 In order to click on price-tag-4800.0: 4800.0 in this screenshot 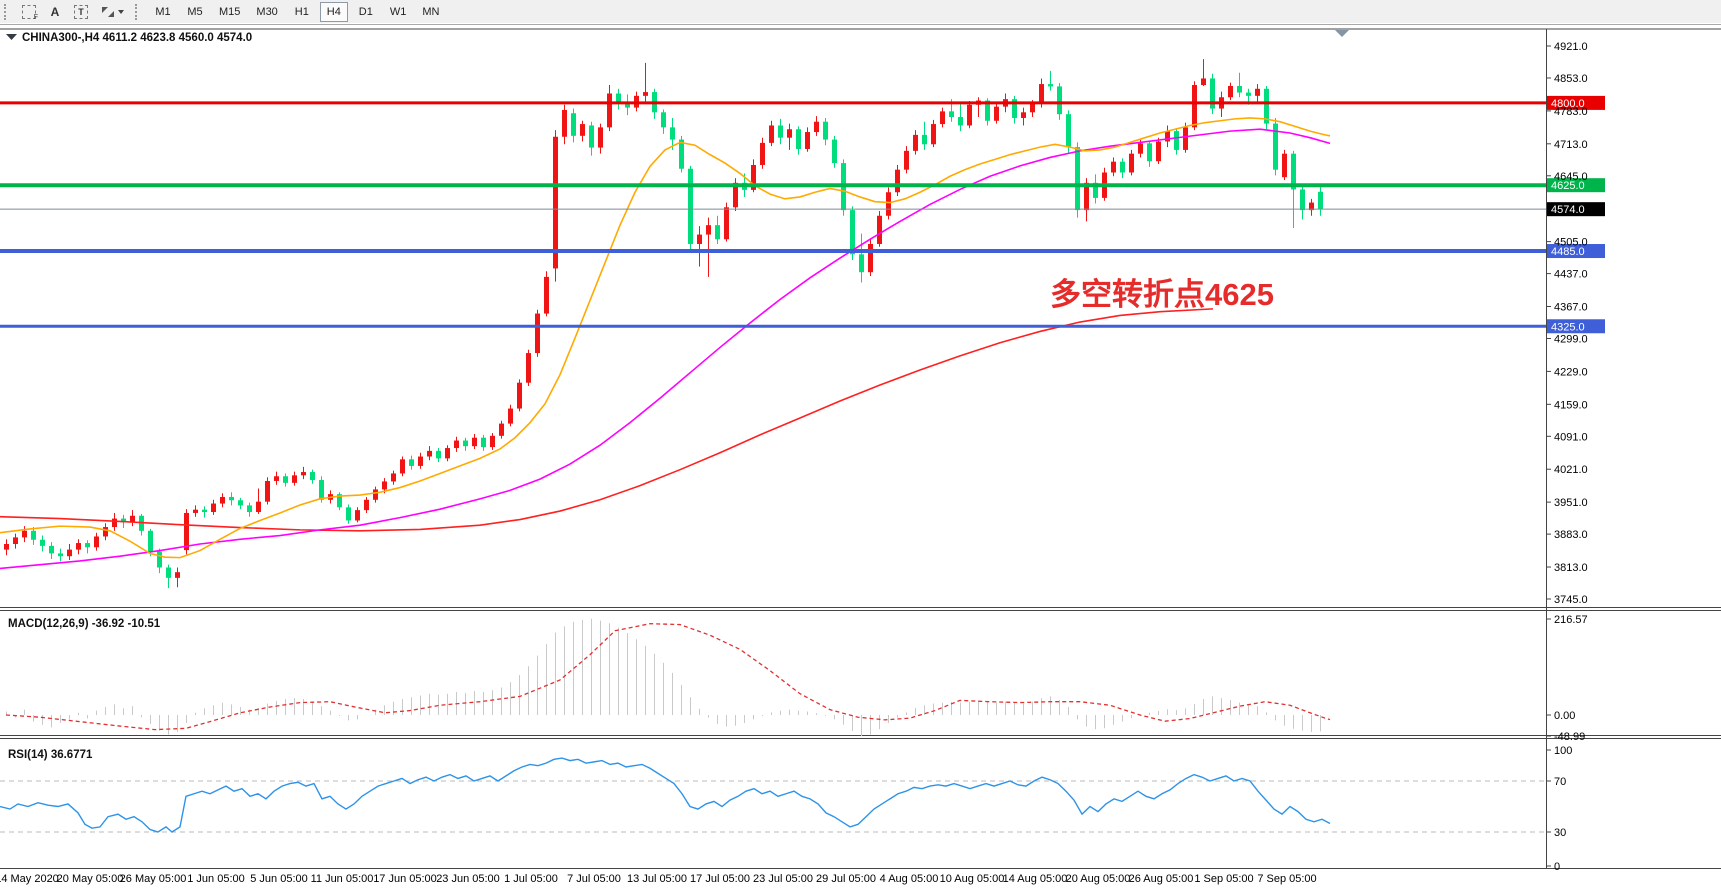, I will do `click(1576, 102)`.